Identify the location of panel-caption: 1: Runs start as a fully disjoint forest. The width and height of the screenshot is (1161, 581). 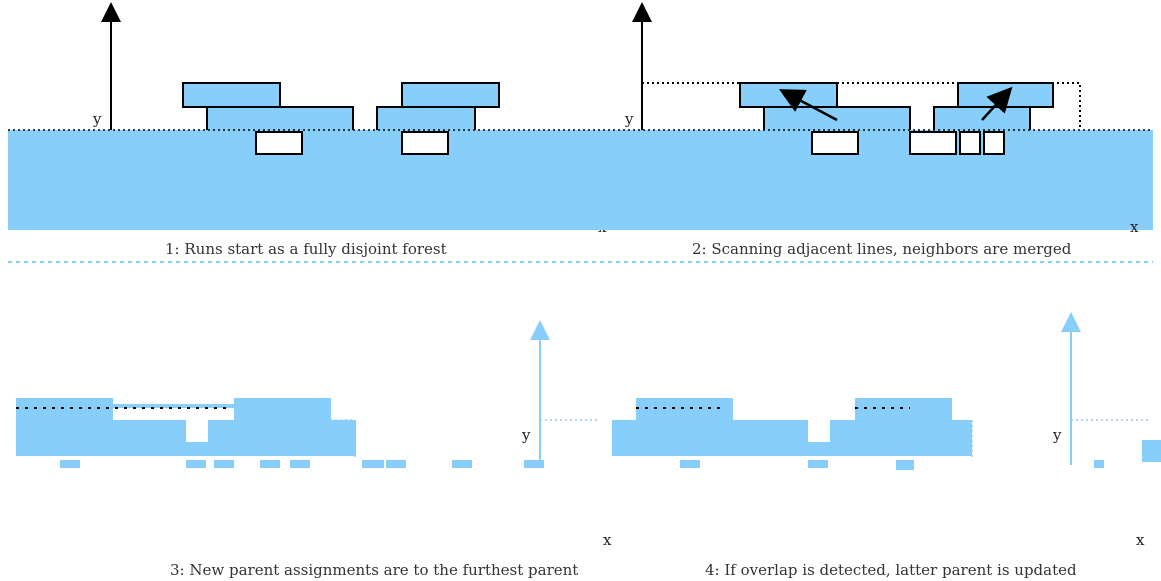
(306, 249).